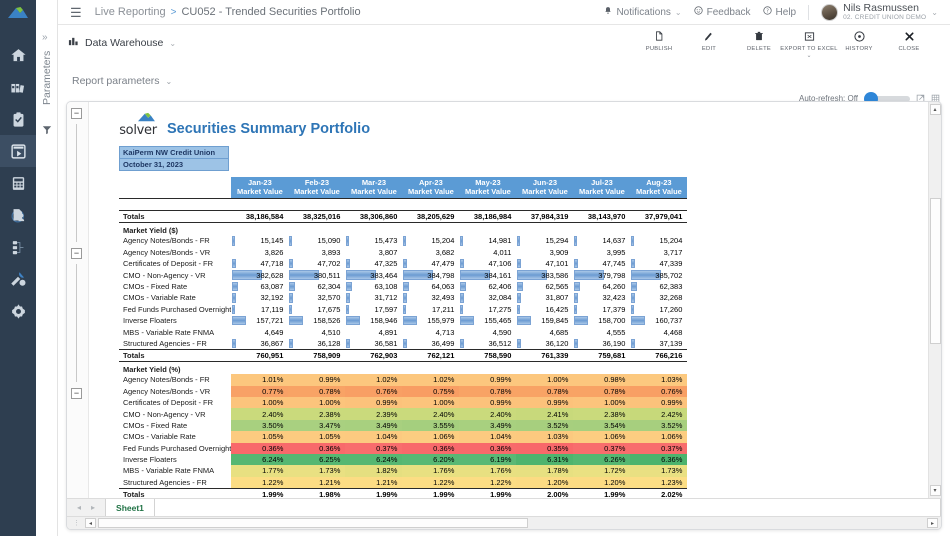 This screenshot has width=950, height=536. What do you see at coordinates (935, 490) in the screenshot?
I see `scroll-down-button: ▾` at bounding box center [935, 490].